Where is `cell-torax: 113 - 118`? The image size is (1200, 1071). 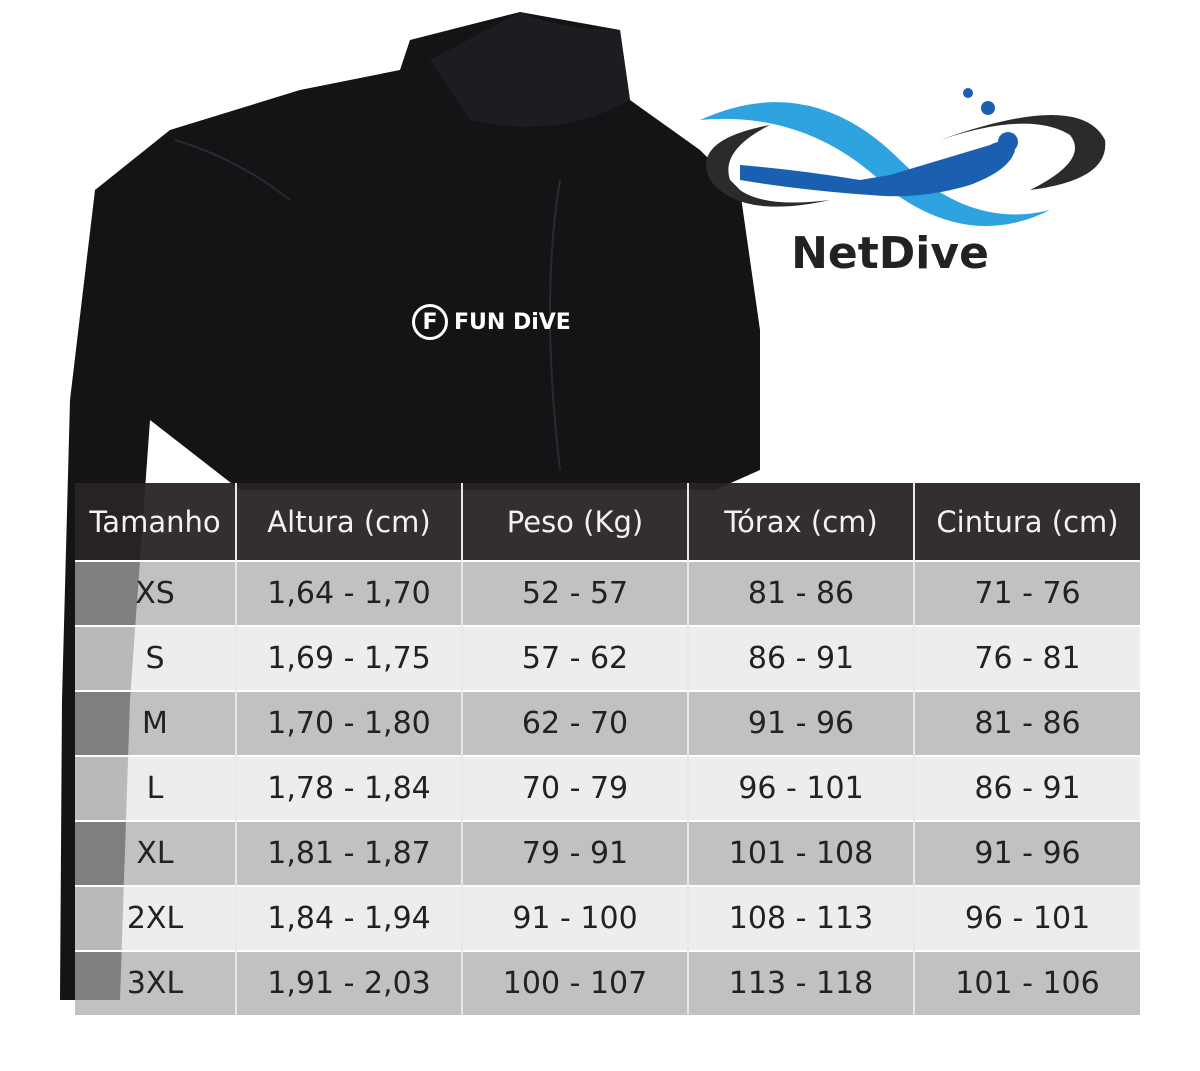
cell-torax: 113 - 118 is located at coordinates (800, 982).